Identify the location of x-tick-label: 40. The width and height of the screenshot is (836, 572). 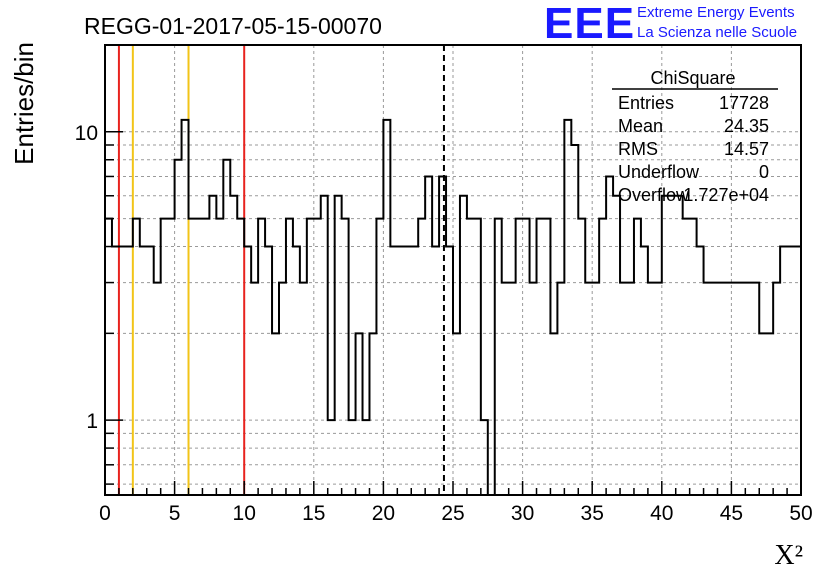
(661, 513).